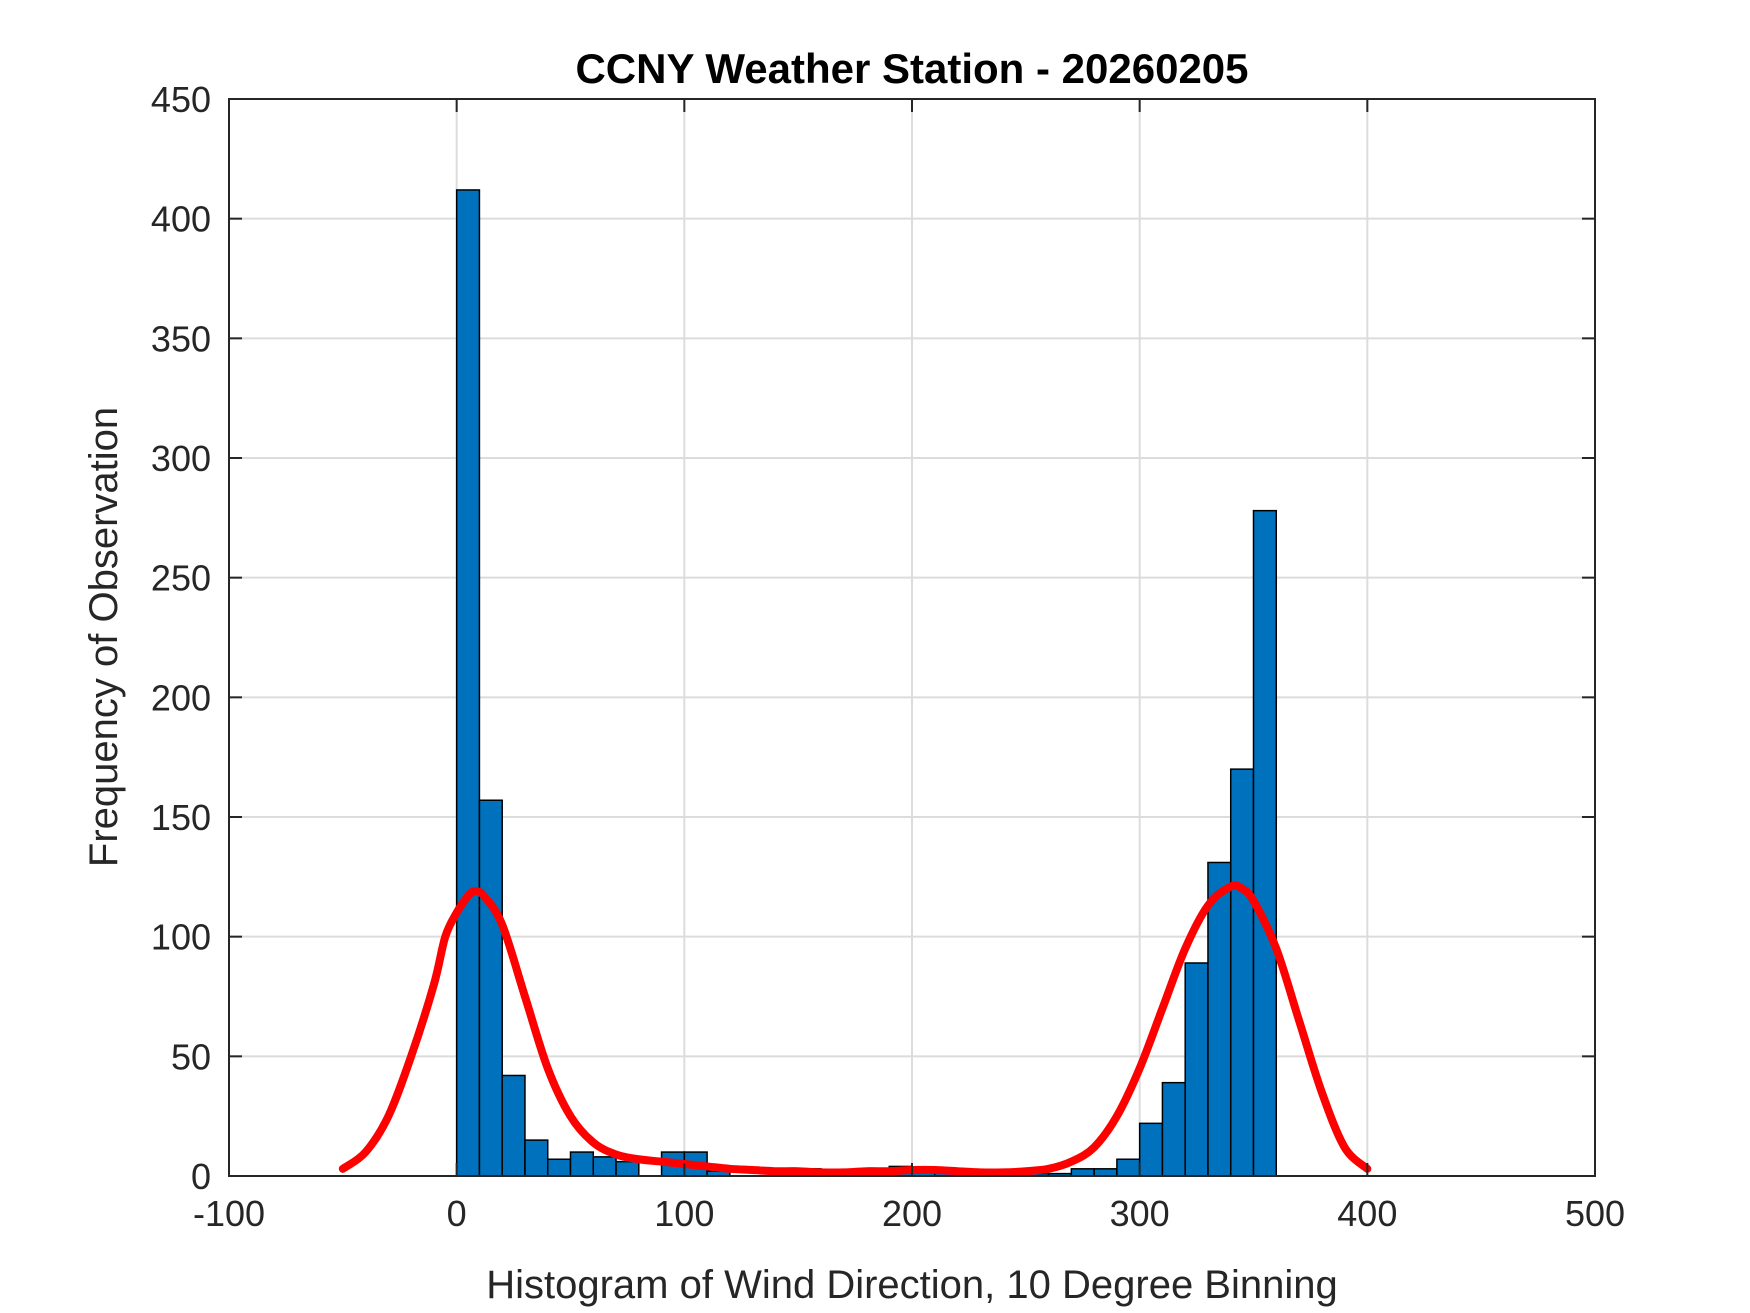 The width and height of the screenshot is (1750, 1313). I want to click on x-tick-label: -100, so click(229, 1213).